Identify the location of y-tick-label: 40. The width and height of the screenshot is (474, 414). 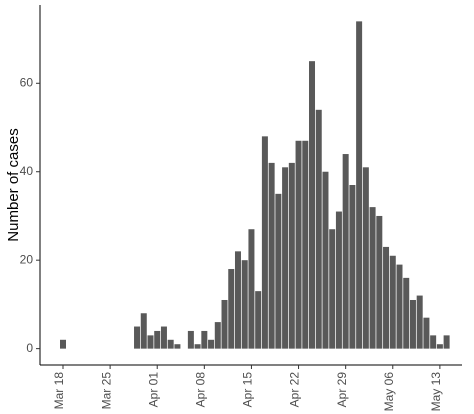
(27, 171).